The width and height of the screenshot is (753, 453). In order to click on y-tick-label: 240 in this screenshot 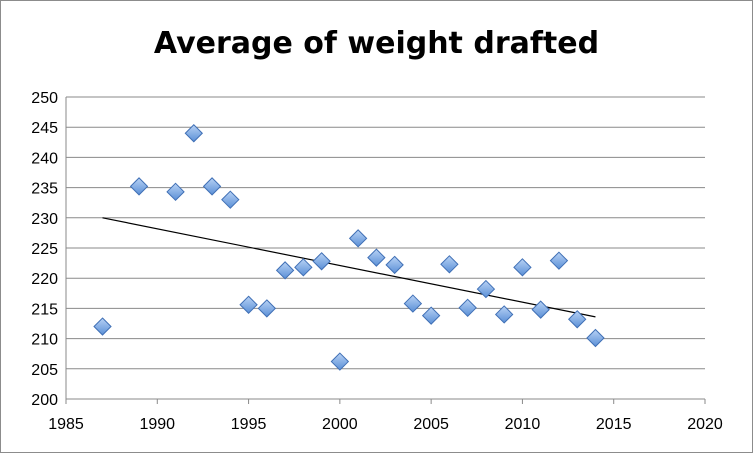, I will do `click(44, 158)`.